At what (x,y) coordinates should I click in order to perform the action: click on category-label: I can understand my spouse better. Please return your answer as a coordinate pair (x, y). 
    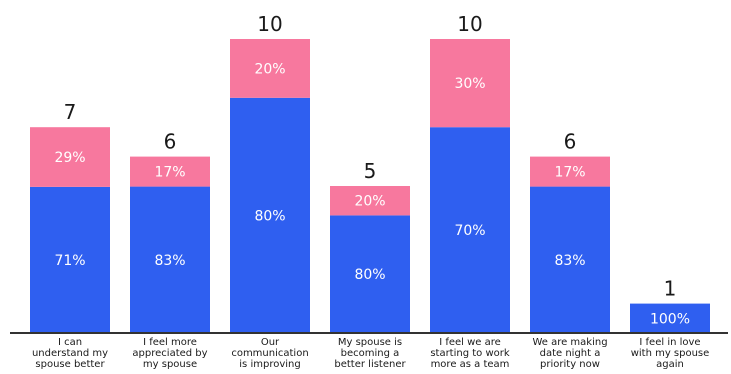
    Looking at the image, I should click on (70, 353).